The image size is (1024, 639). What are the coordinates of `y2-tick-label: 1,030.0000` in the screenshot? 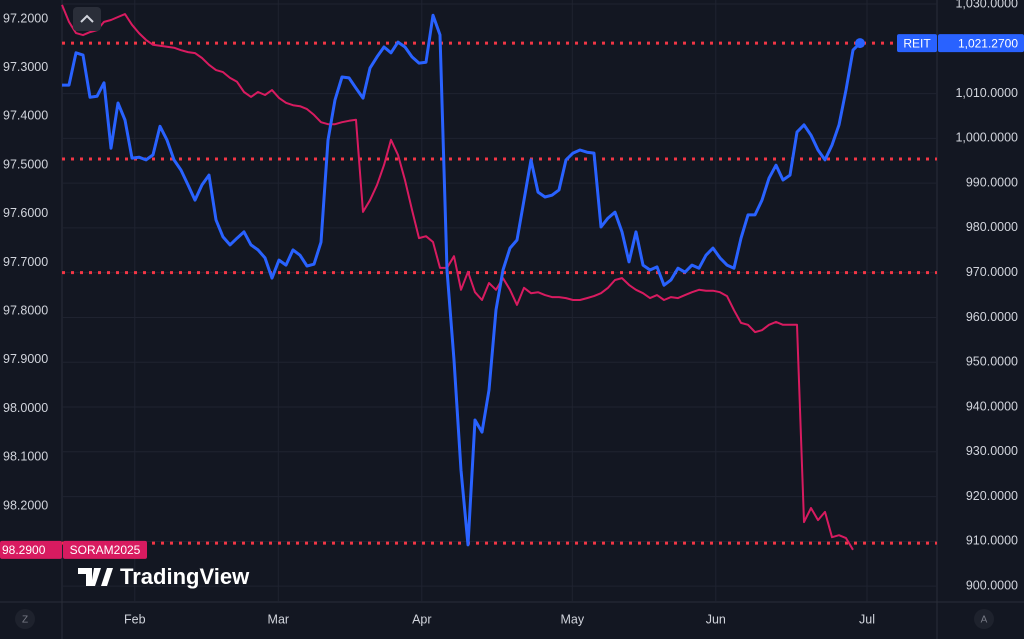 It's located at (986, 5).